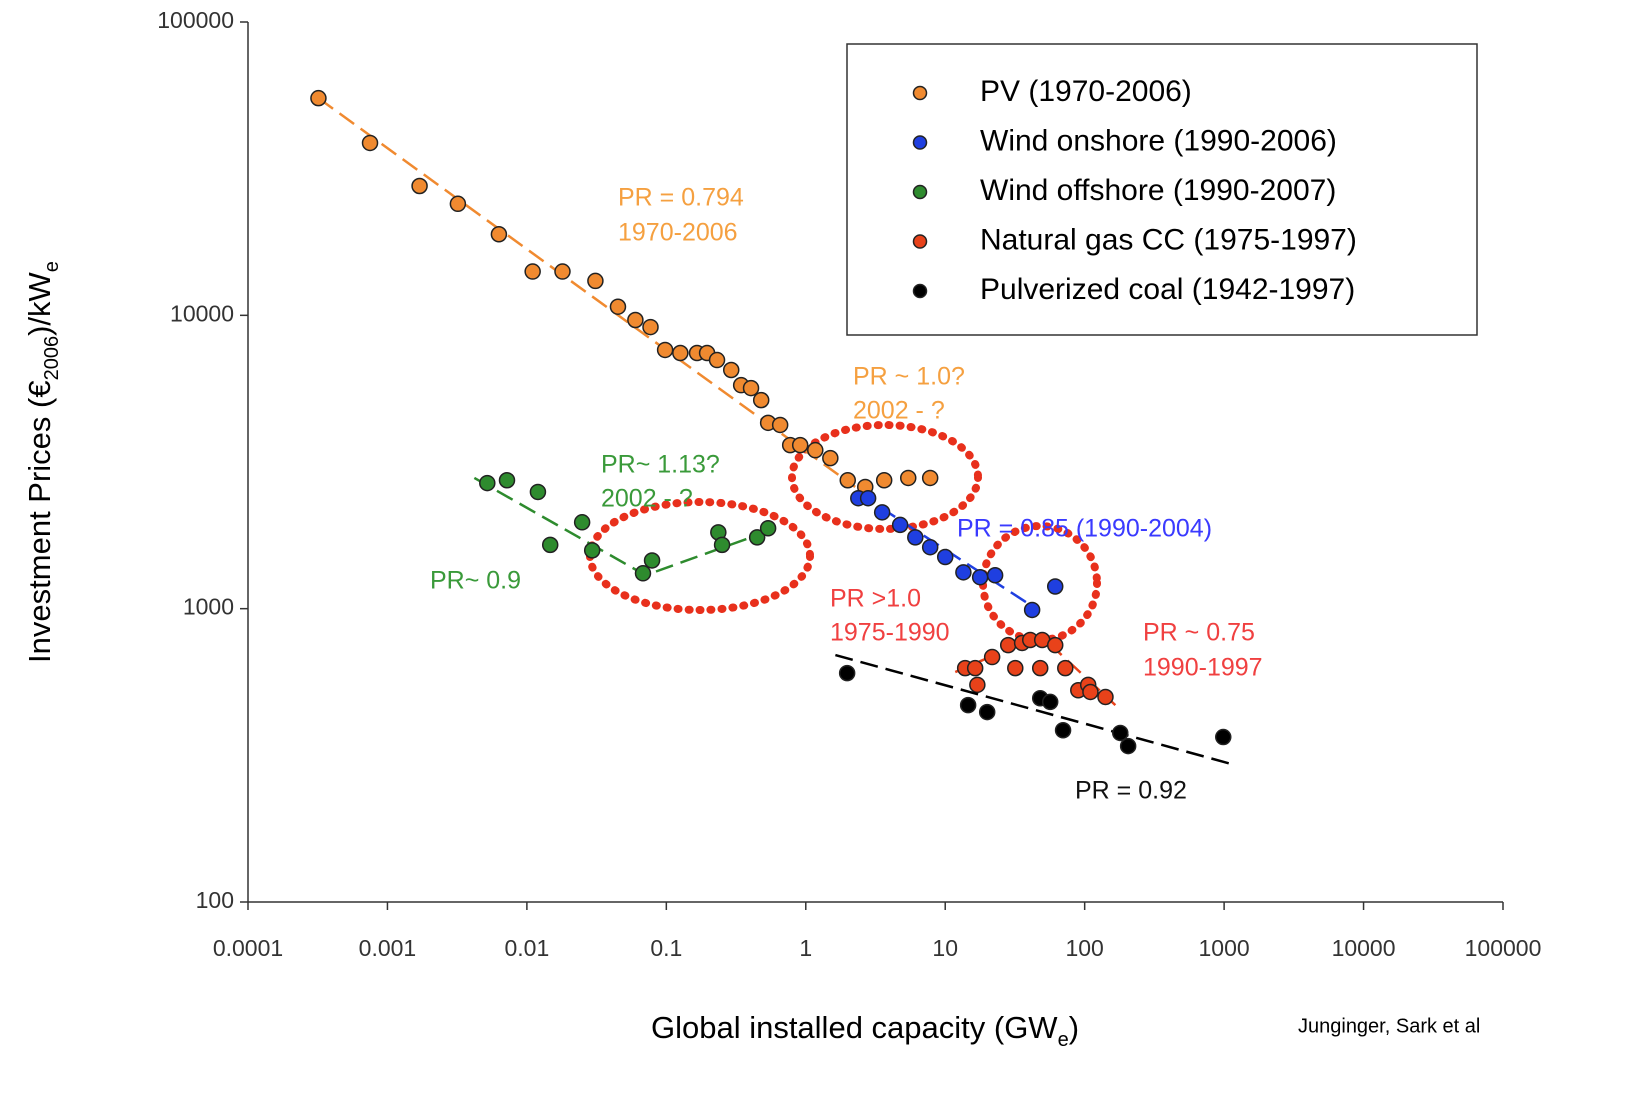  What do you see at coordinates (248, 948) in the screenshot?
I see `x-tick-label: 0.0001` at bounding box center [248, 948].